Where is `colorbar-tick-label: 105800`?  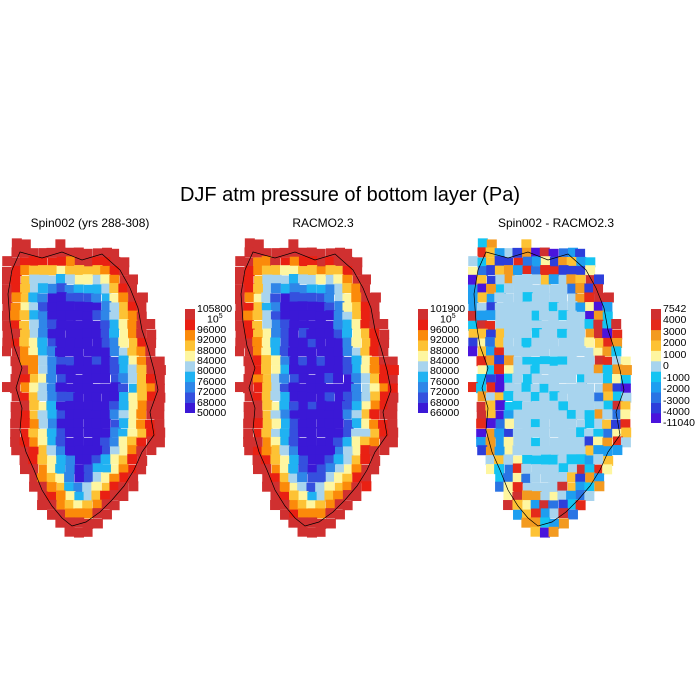
colorbar-tick-label: 105800 is located at coordinates (215, 308).